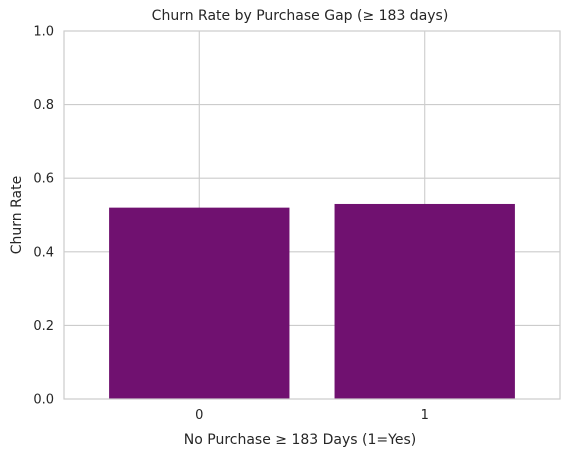  Describe the element at coordinates (199, 415) in the screenshot. I see `x-tick-label: 0` at that location.